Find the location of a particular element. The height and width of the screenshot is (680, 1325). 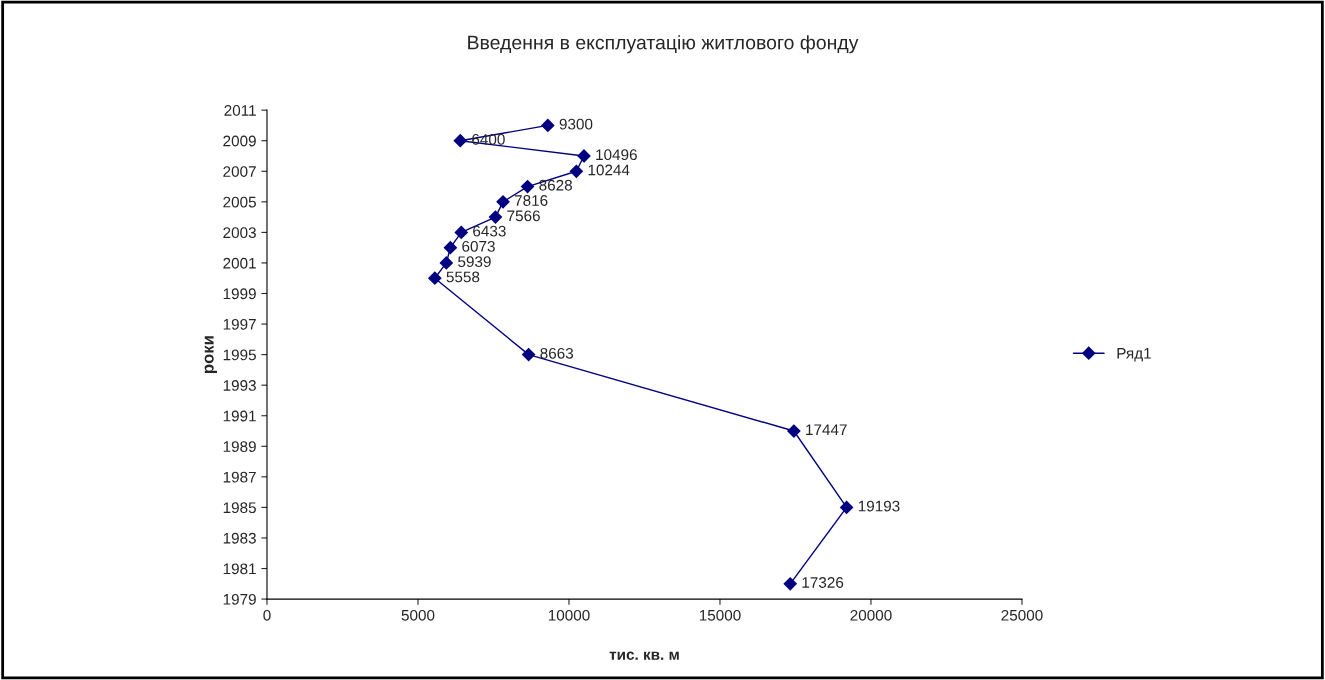

x-tick-label: 20000 is located at coordinates (871, 615).